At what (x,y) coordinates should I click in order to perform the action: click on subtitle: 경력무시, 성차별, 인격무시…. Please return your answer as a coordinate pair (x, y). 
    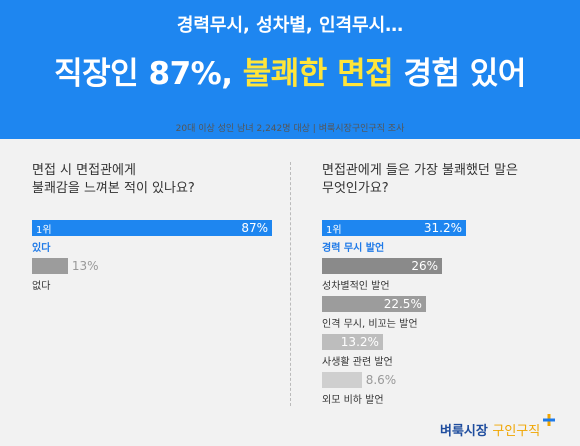
    Looking at the image, I should click on (290, 25).